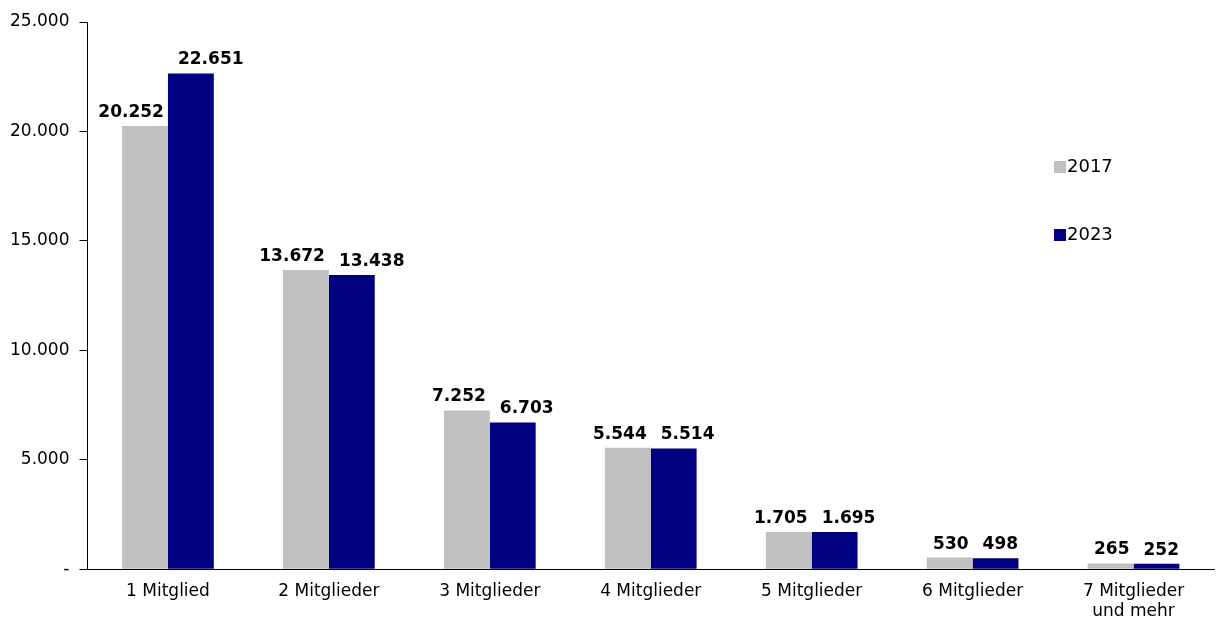 This screenshot has height=626, width=1216. Describe the element at coordinates (329, 589) in the screenshot. I see `x-tick-label: 2 Mitglieder` at that location.